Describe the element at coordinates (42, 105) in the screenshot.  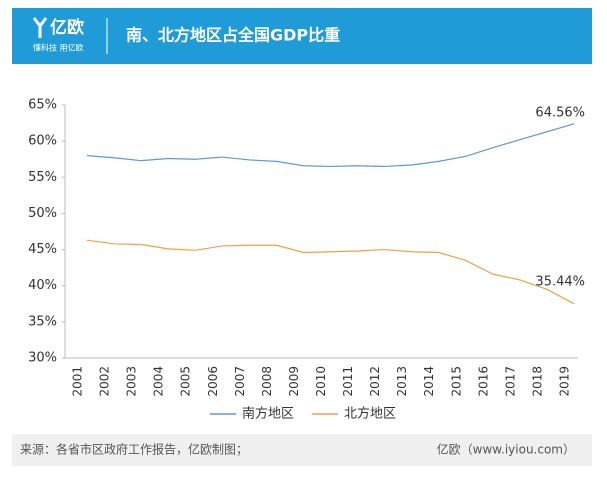
I see `y-tick-label: 65%` at that location.